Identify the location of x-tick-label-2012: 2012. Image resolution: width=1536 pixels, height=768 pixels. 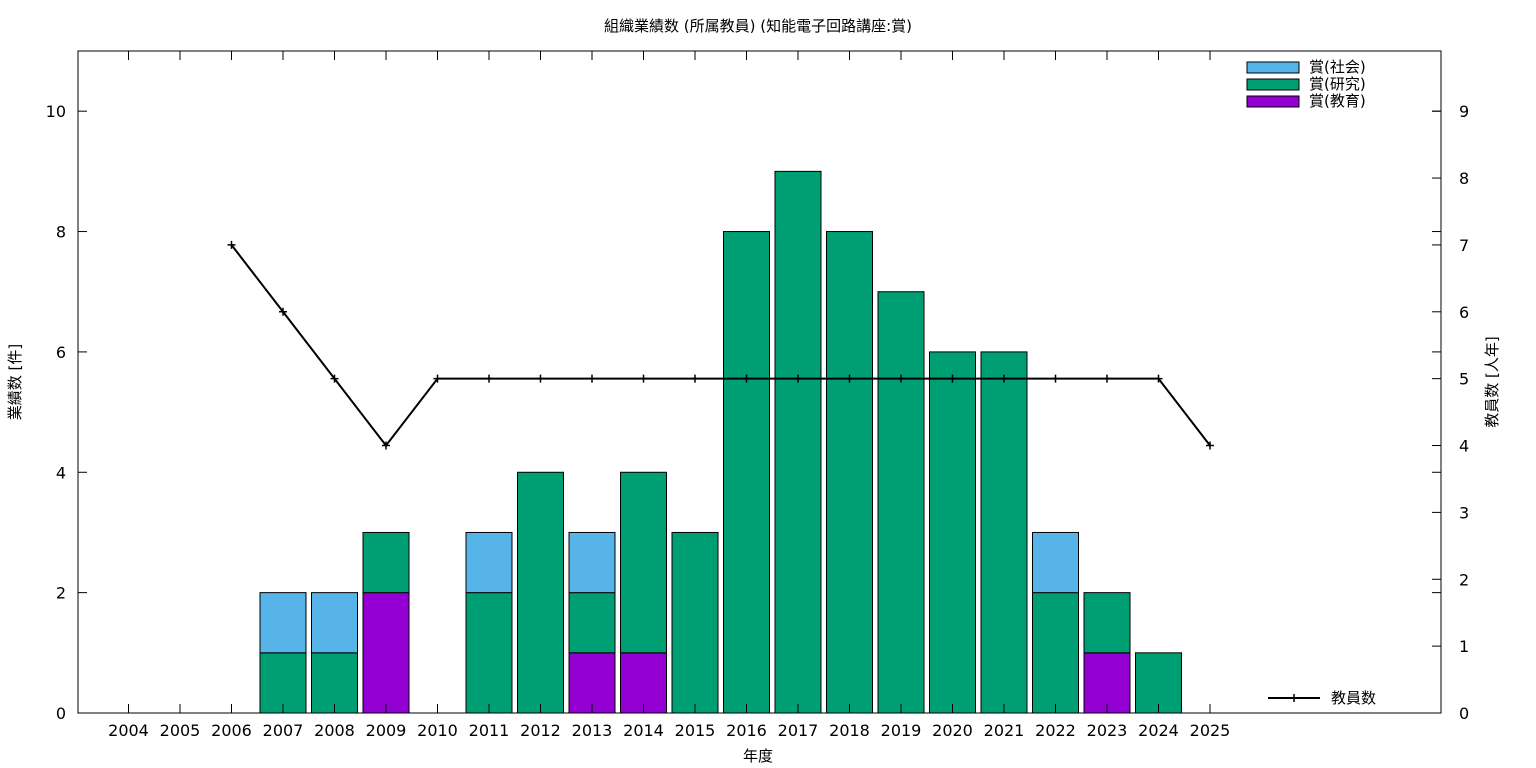
(540, 730).